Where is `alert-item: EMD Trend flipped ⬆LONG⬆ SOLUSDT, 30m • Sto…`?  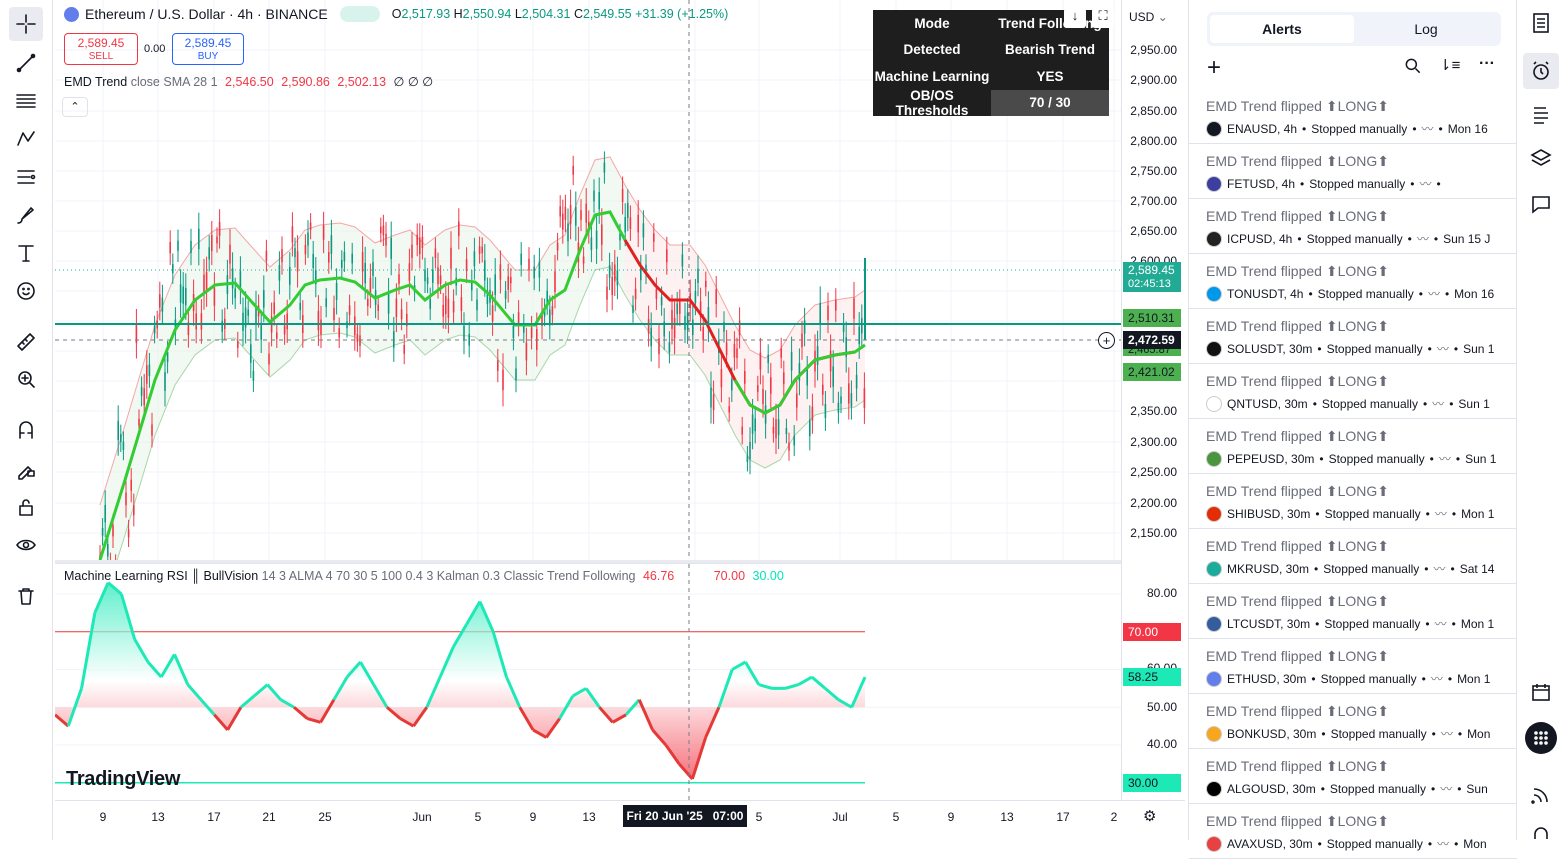
alert-item: EMD Trend flipped ⬆LONG⬆ SOLUSDT, 30m • Sto… is located at coordinates (1353, 336).